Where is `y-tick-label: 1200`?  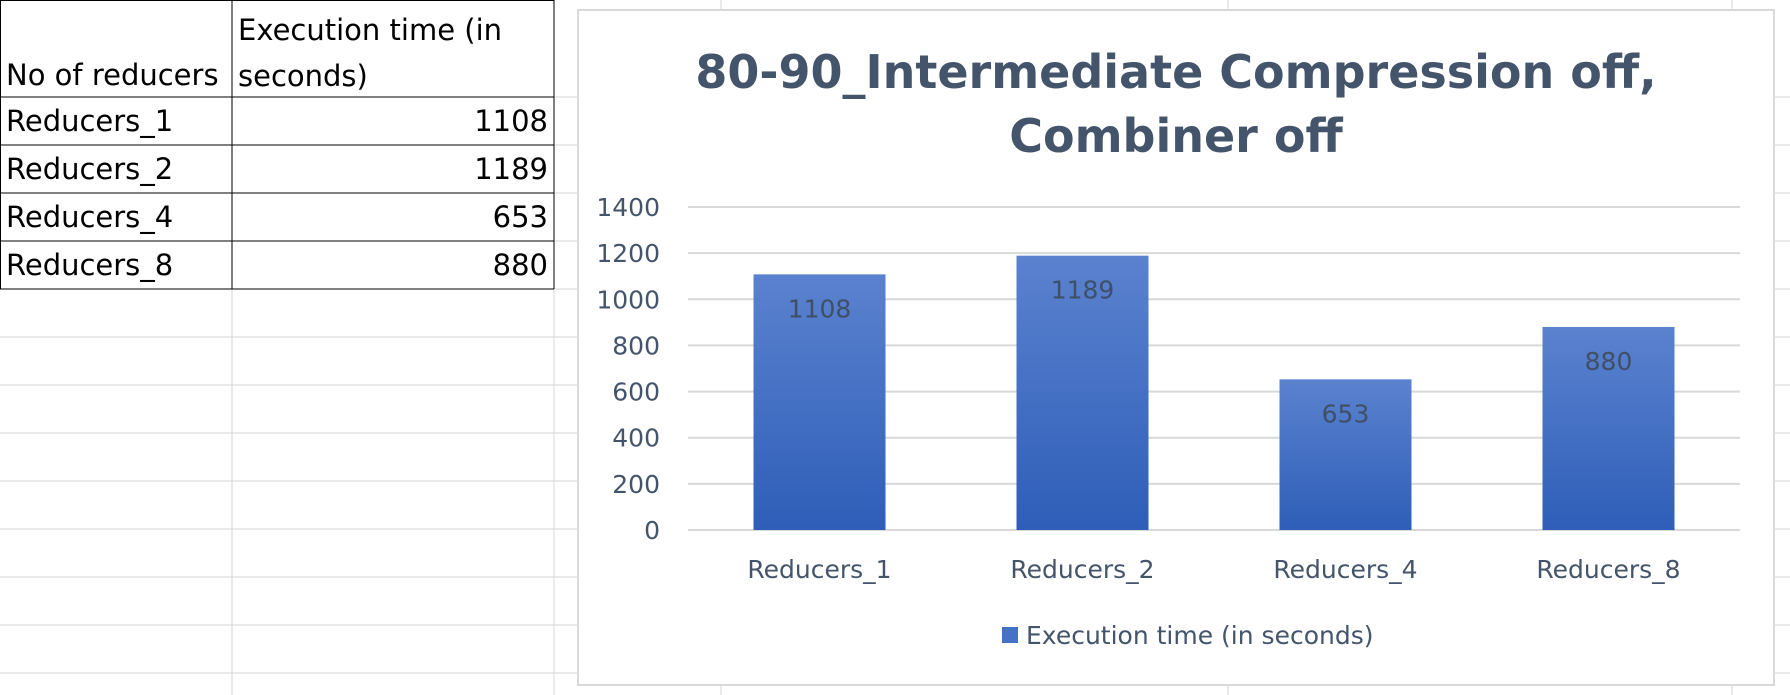
y-tick-label: 1200 is located at coordinates (628, 253).